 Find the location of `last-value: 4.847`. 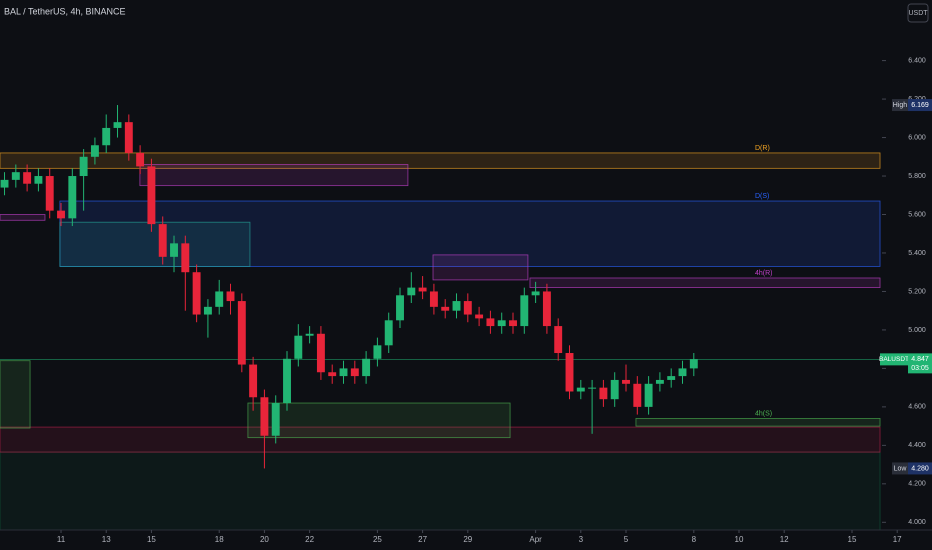

last-value: 4.847 is located at coordinates (920, 359).